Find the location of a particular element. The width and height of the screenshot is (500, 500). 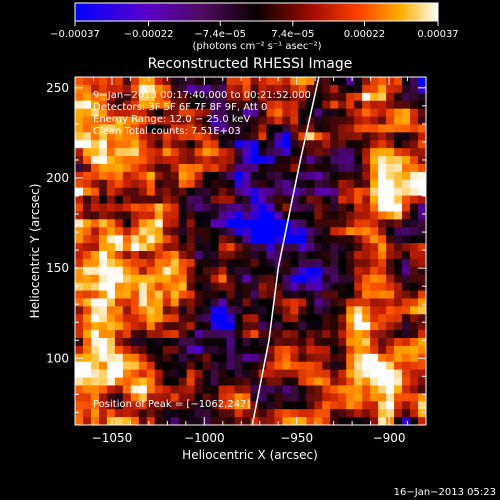

x-tick-label: −900 is located at coordinates (389, 438).